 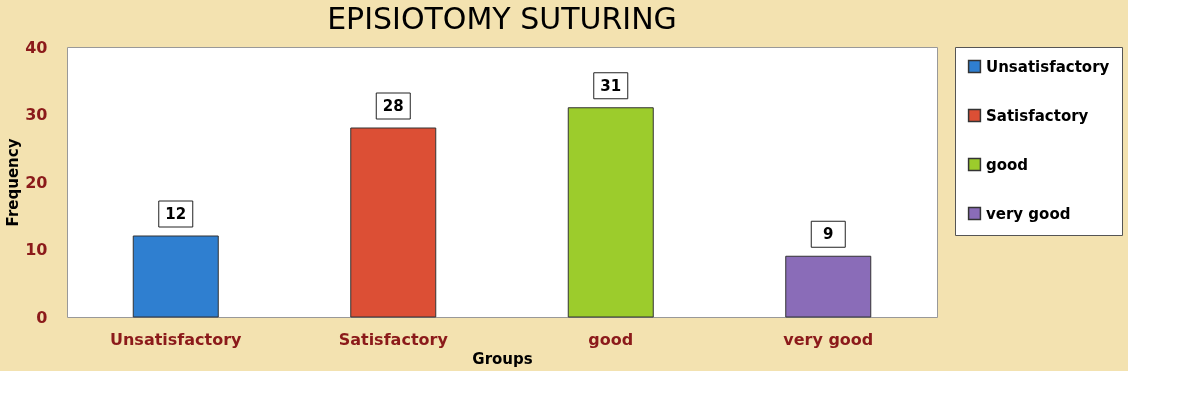 I want to click on y-tick-label: 0, so click(x=42, y=317).